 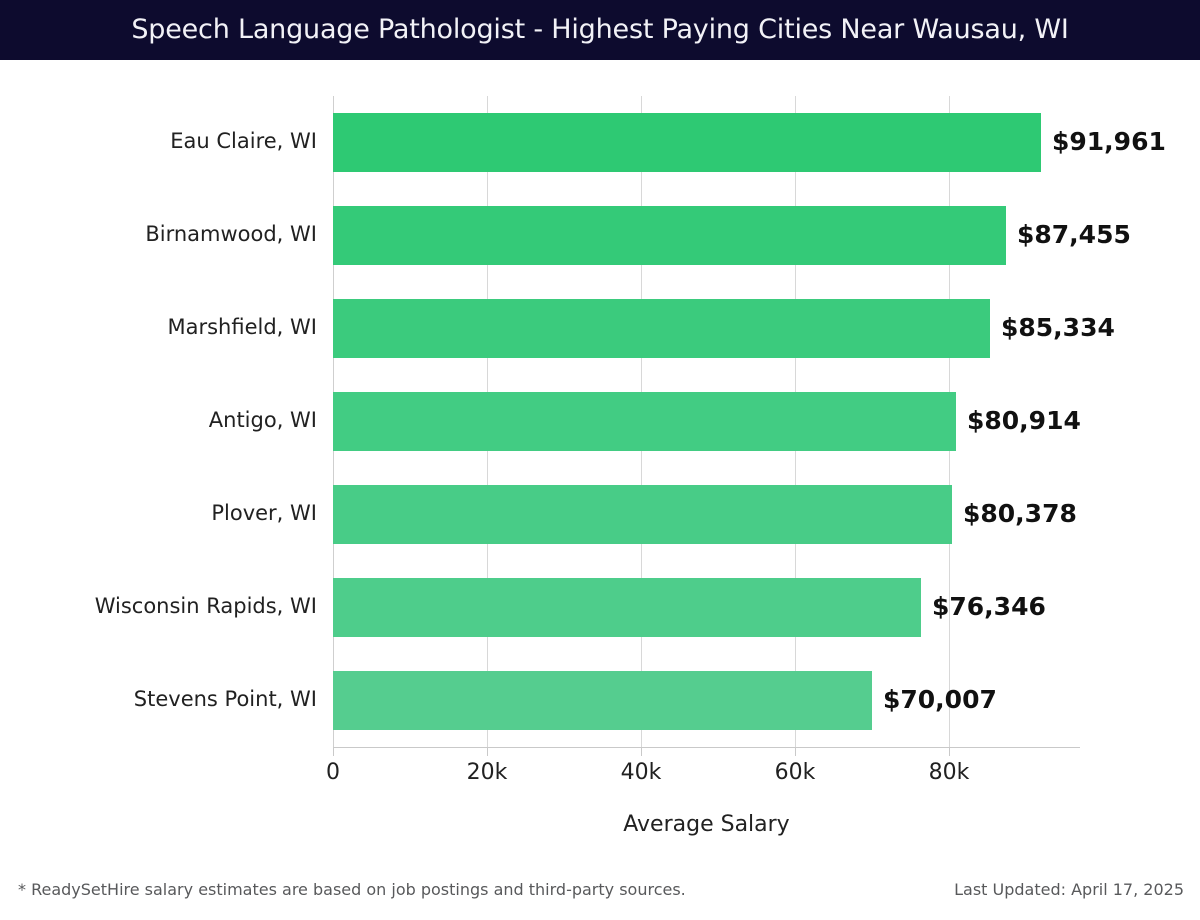 What do you see at coordinates (795, 751) in the screenshot?
I see `x-tick-60k` at bounding box center [795, 751].